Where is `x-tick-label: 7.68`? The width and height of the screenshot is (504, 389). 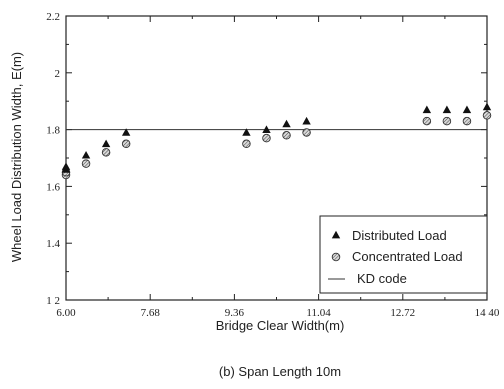 x-tick-label: 7.68 is located at coordinates (151, 313).